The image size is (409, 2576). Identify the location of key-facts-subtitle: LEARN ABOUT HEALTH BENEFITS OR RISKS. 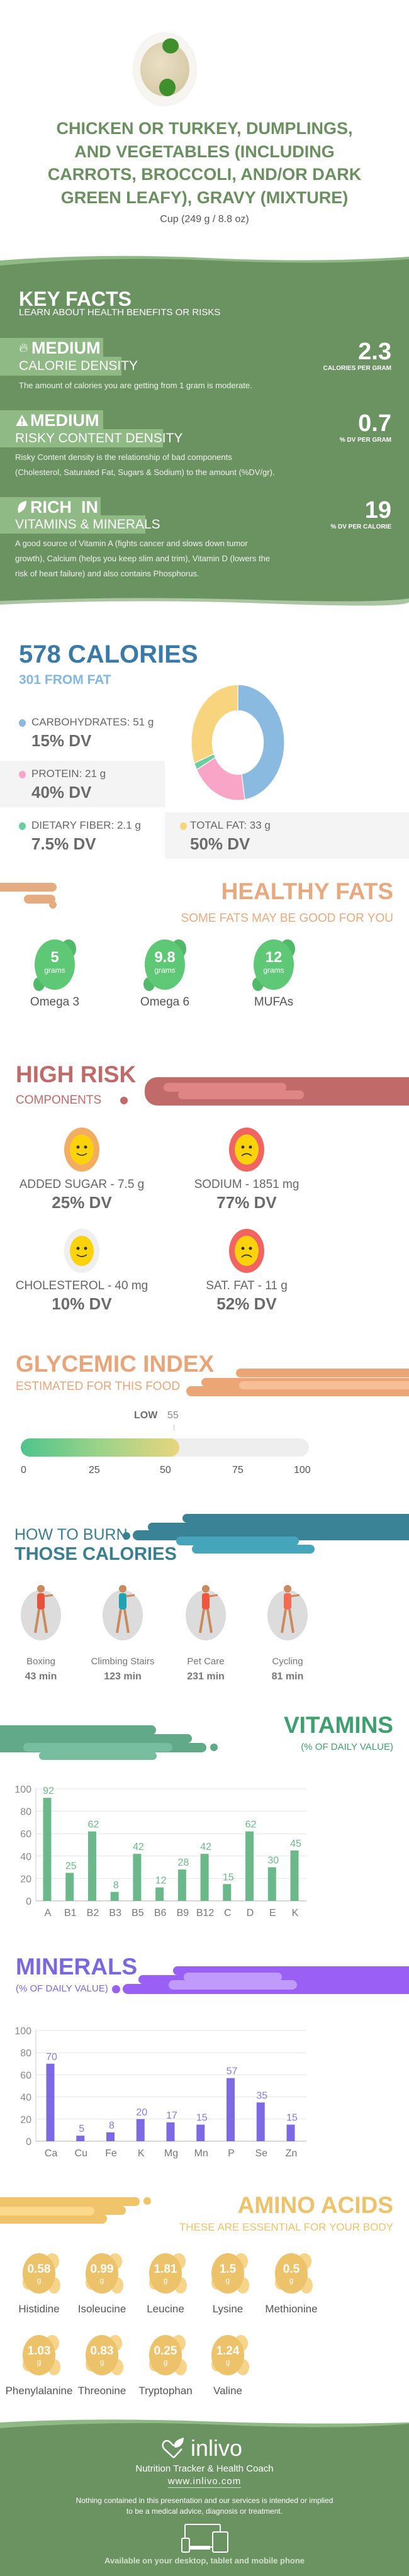
(120, 312).